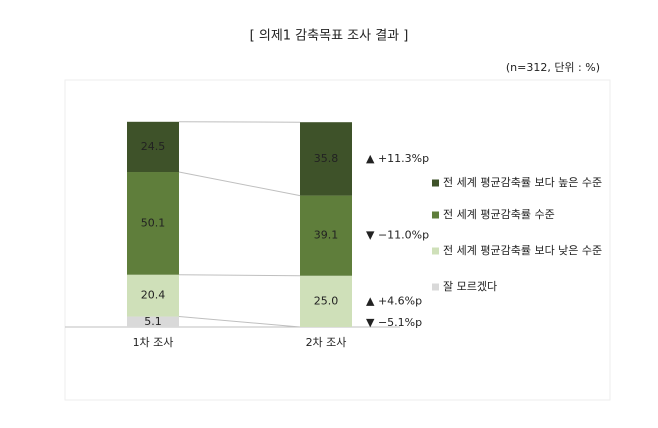  What do you see at coordinates (499, 214) in the screenshot?
I see `legend-label: 전 세계 평균감축률 수준` at bounding box center [499, 214].